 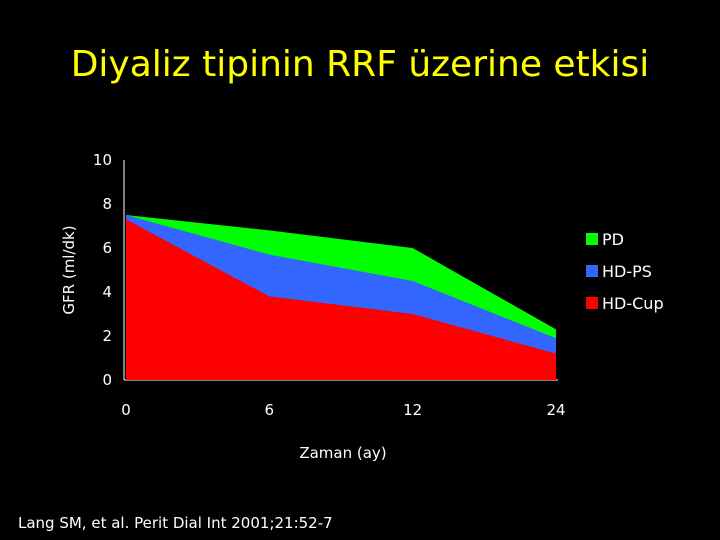 I want to click on x-tick-label: 6, so click(x=270, y=410).